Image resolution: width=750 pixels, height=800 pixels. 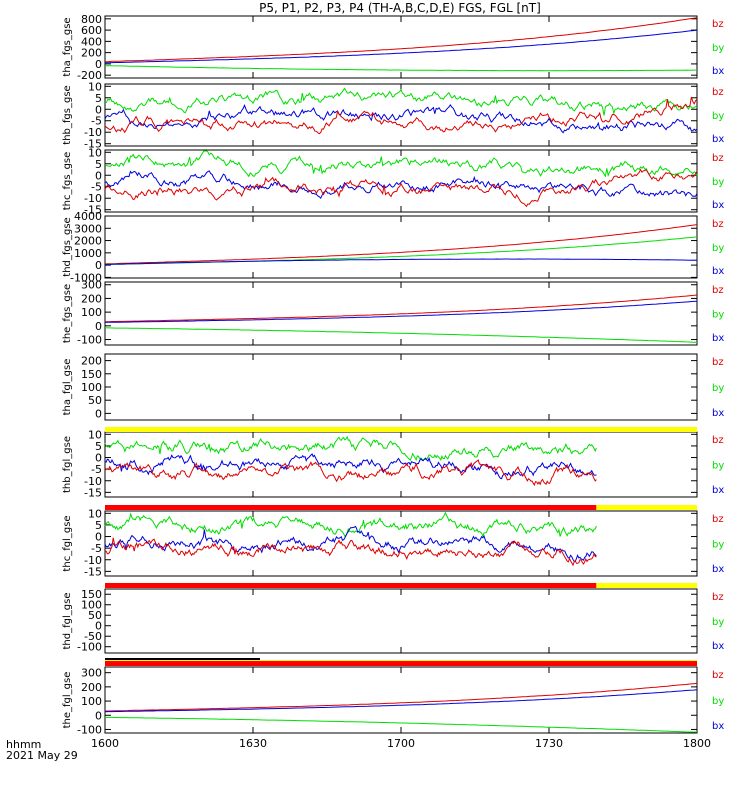 I want to click on panel-ylabel: tha_fgl_gse, so click(x=67, y=387).